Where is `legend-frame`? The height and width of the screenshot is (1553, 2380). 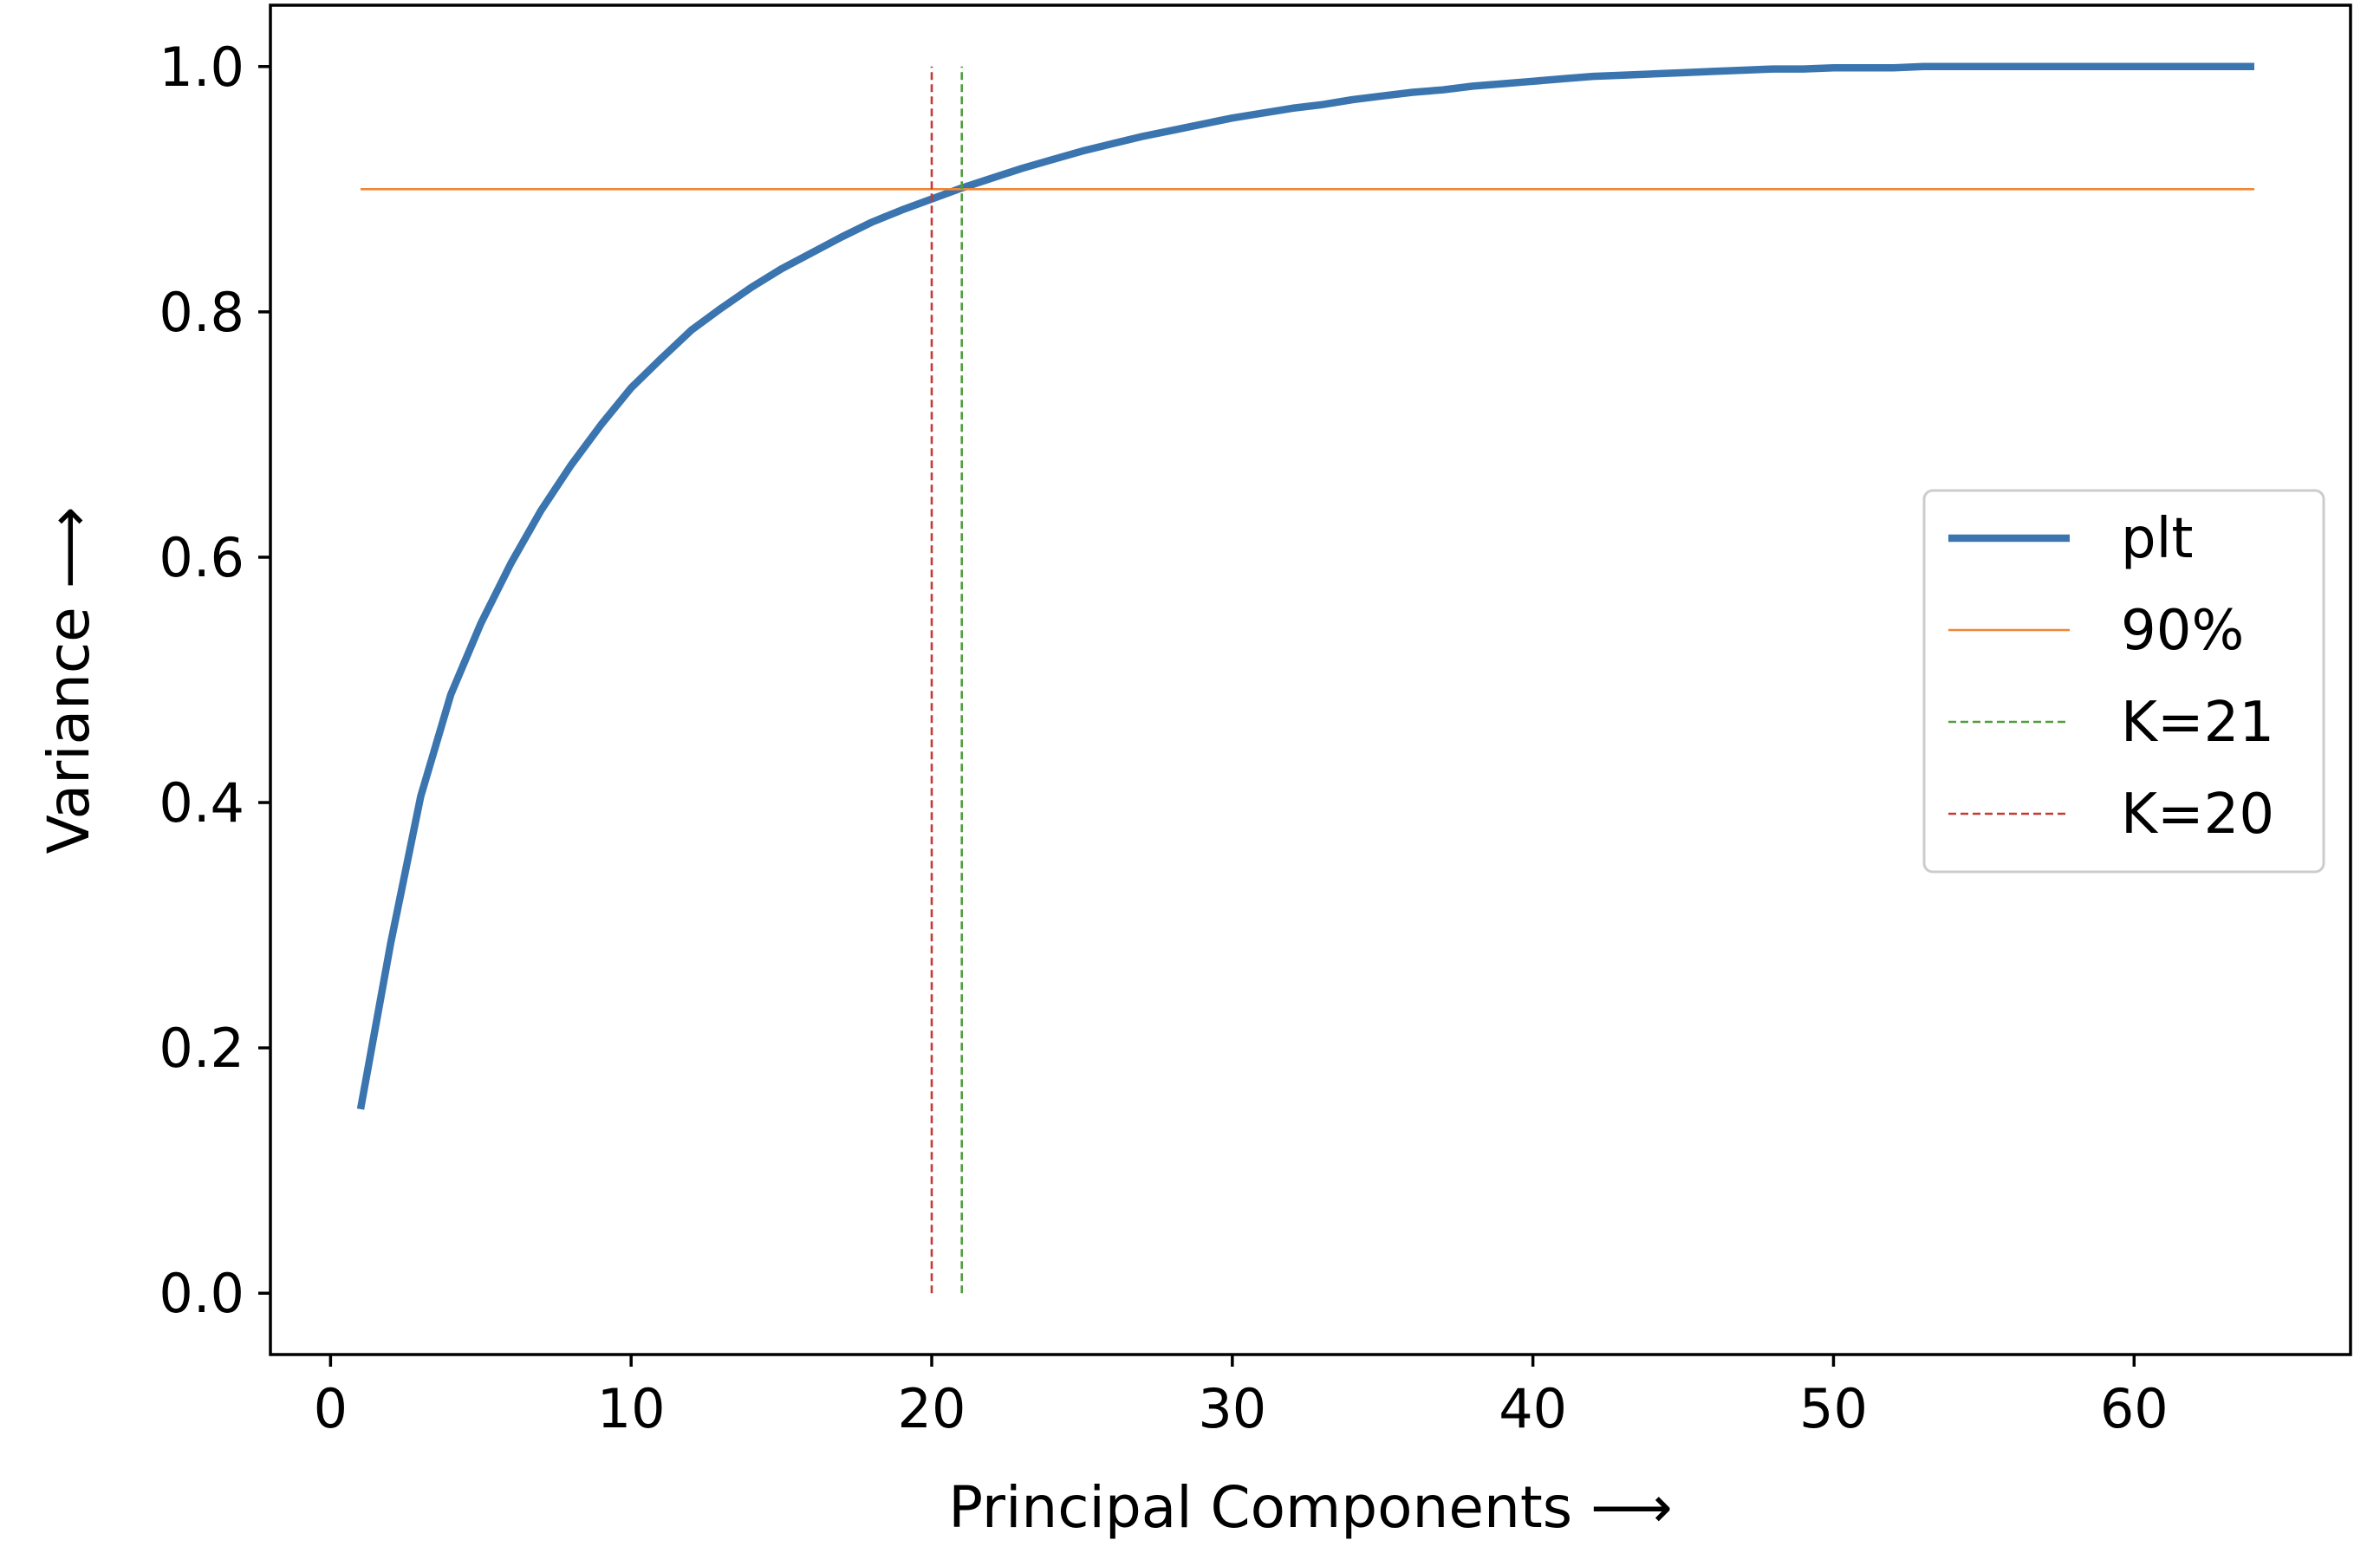 legend-frame is located at coordinates (2123, 681).